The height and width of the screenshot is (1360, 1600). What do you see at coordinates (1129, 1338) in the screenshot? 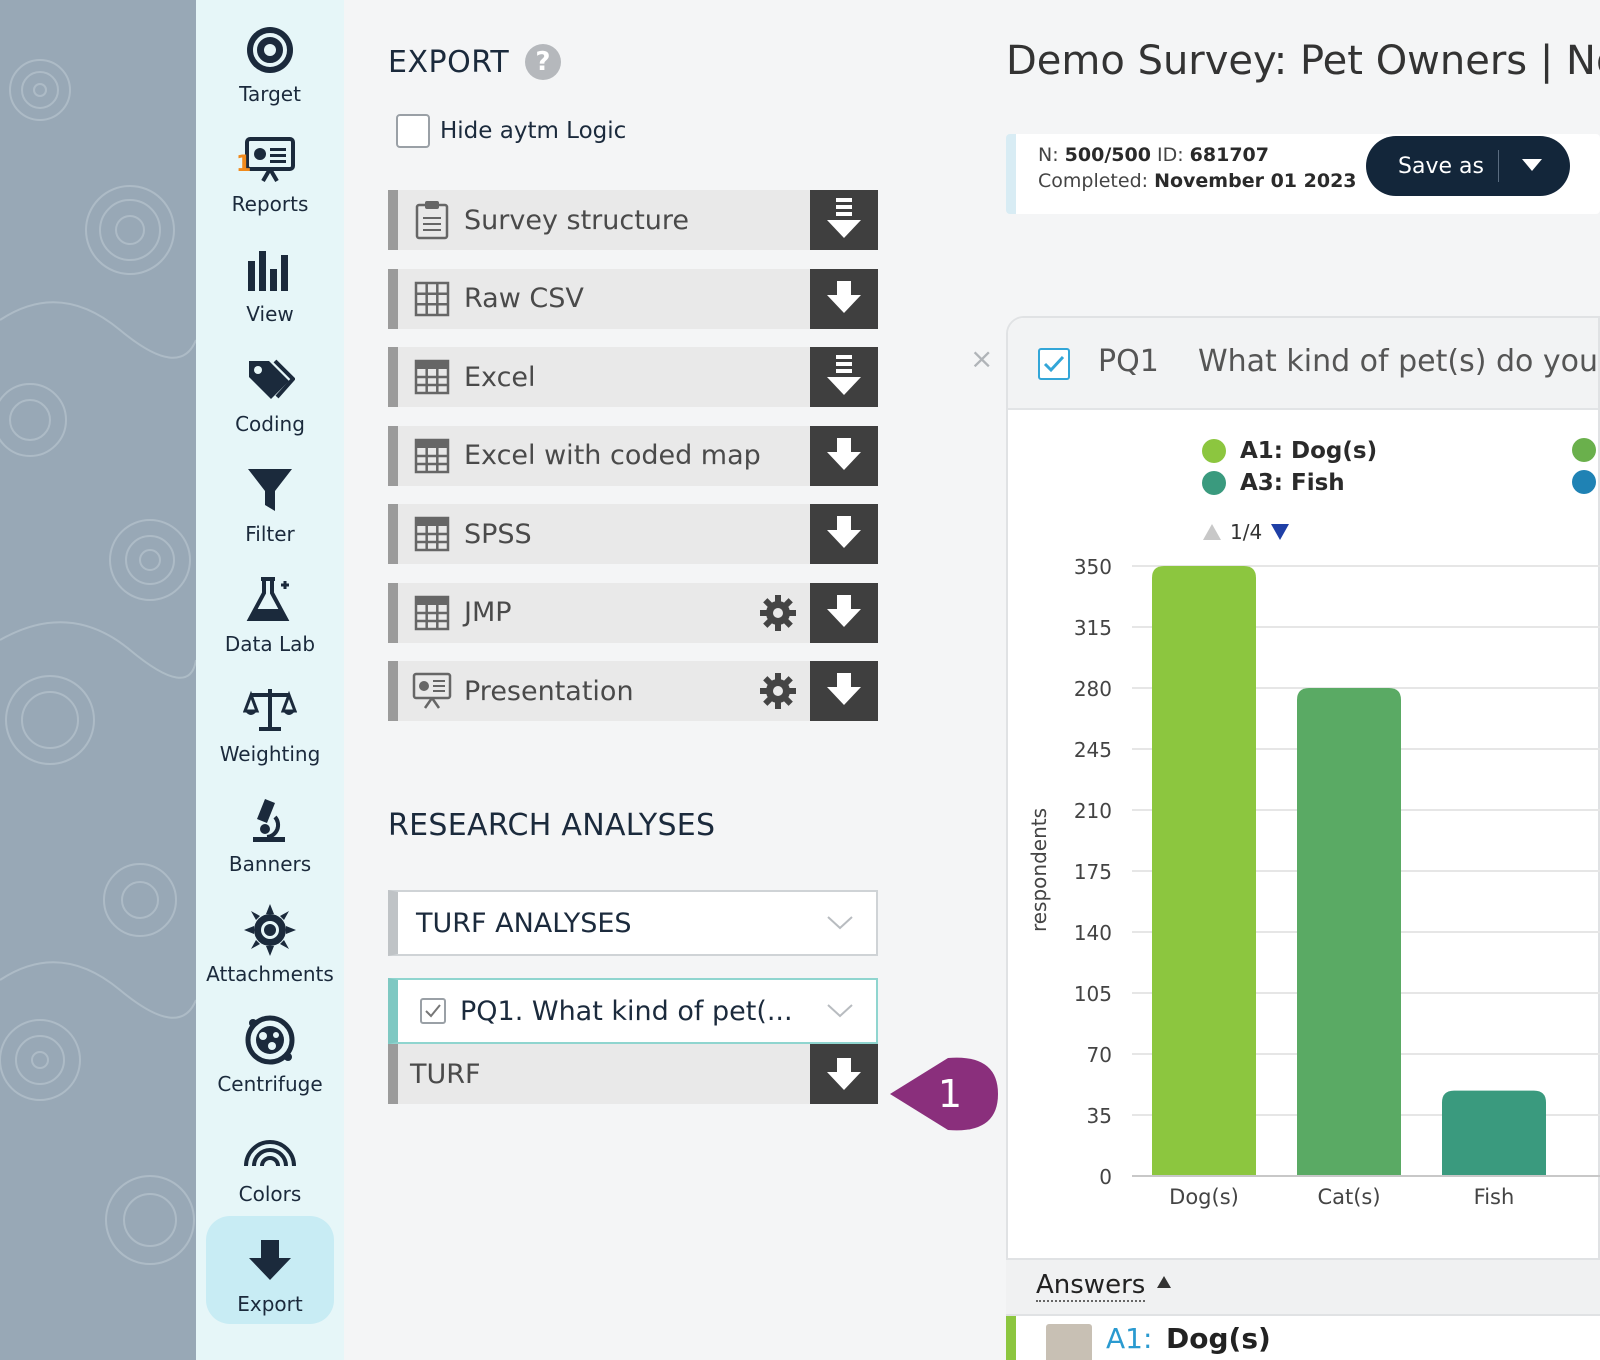
I see `answer-code: A1:` at bounding box center [1129, 1338].